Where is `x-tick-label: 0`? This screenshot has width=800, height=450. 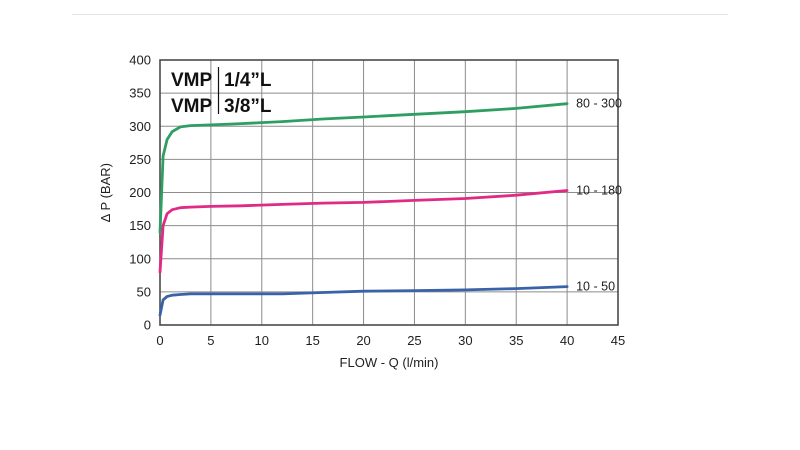
x-tick-label: 0 is located at coordinates (159, 340).